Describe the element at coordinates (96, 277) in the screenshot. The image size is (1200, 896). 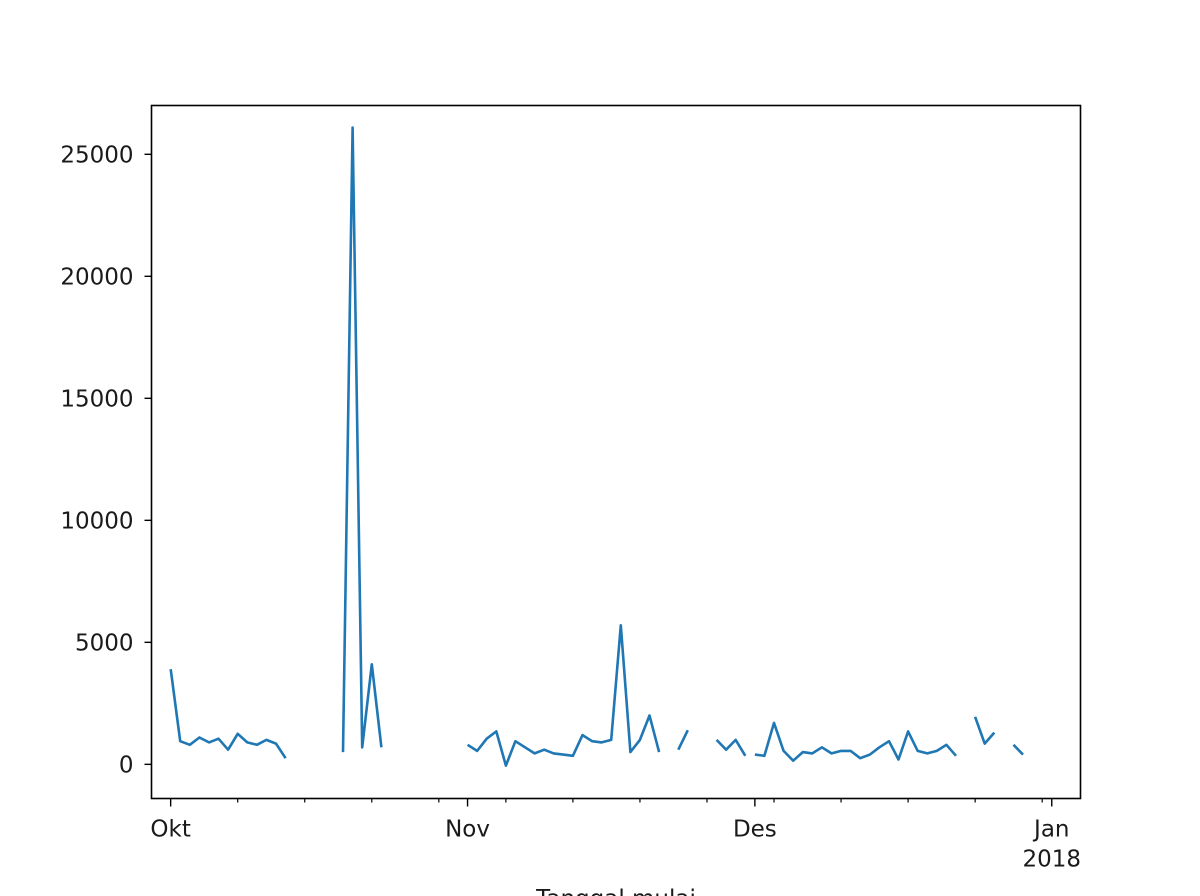
I see `y-tick-label: 20000` at that location.